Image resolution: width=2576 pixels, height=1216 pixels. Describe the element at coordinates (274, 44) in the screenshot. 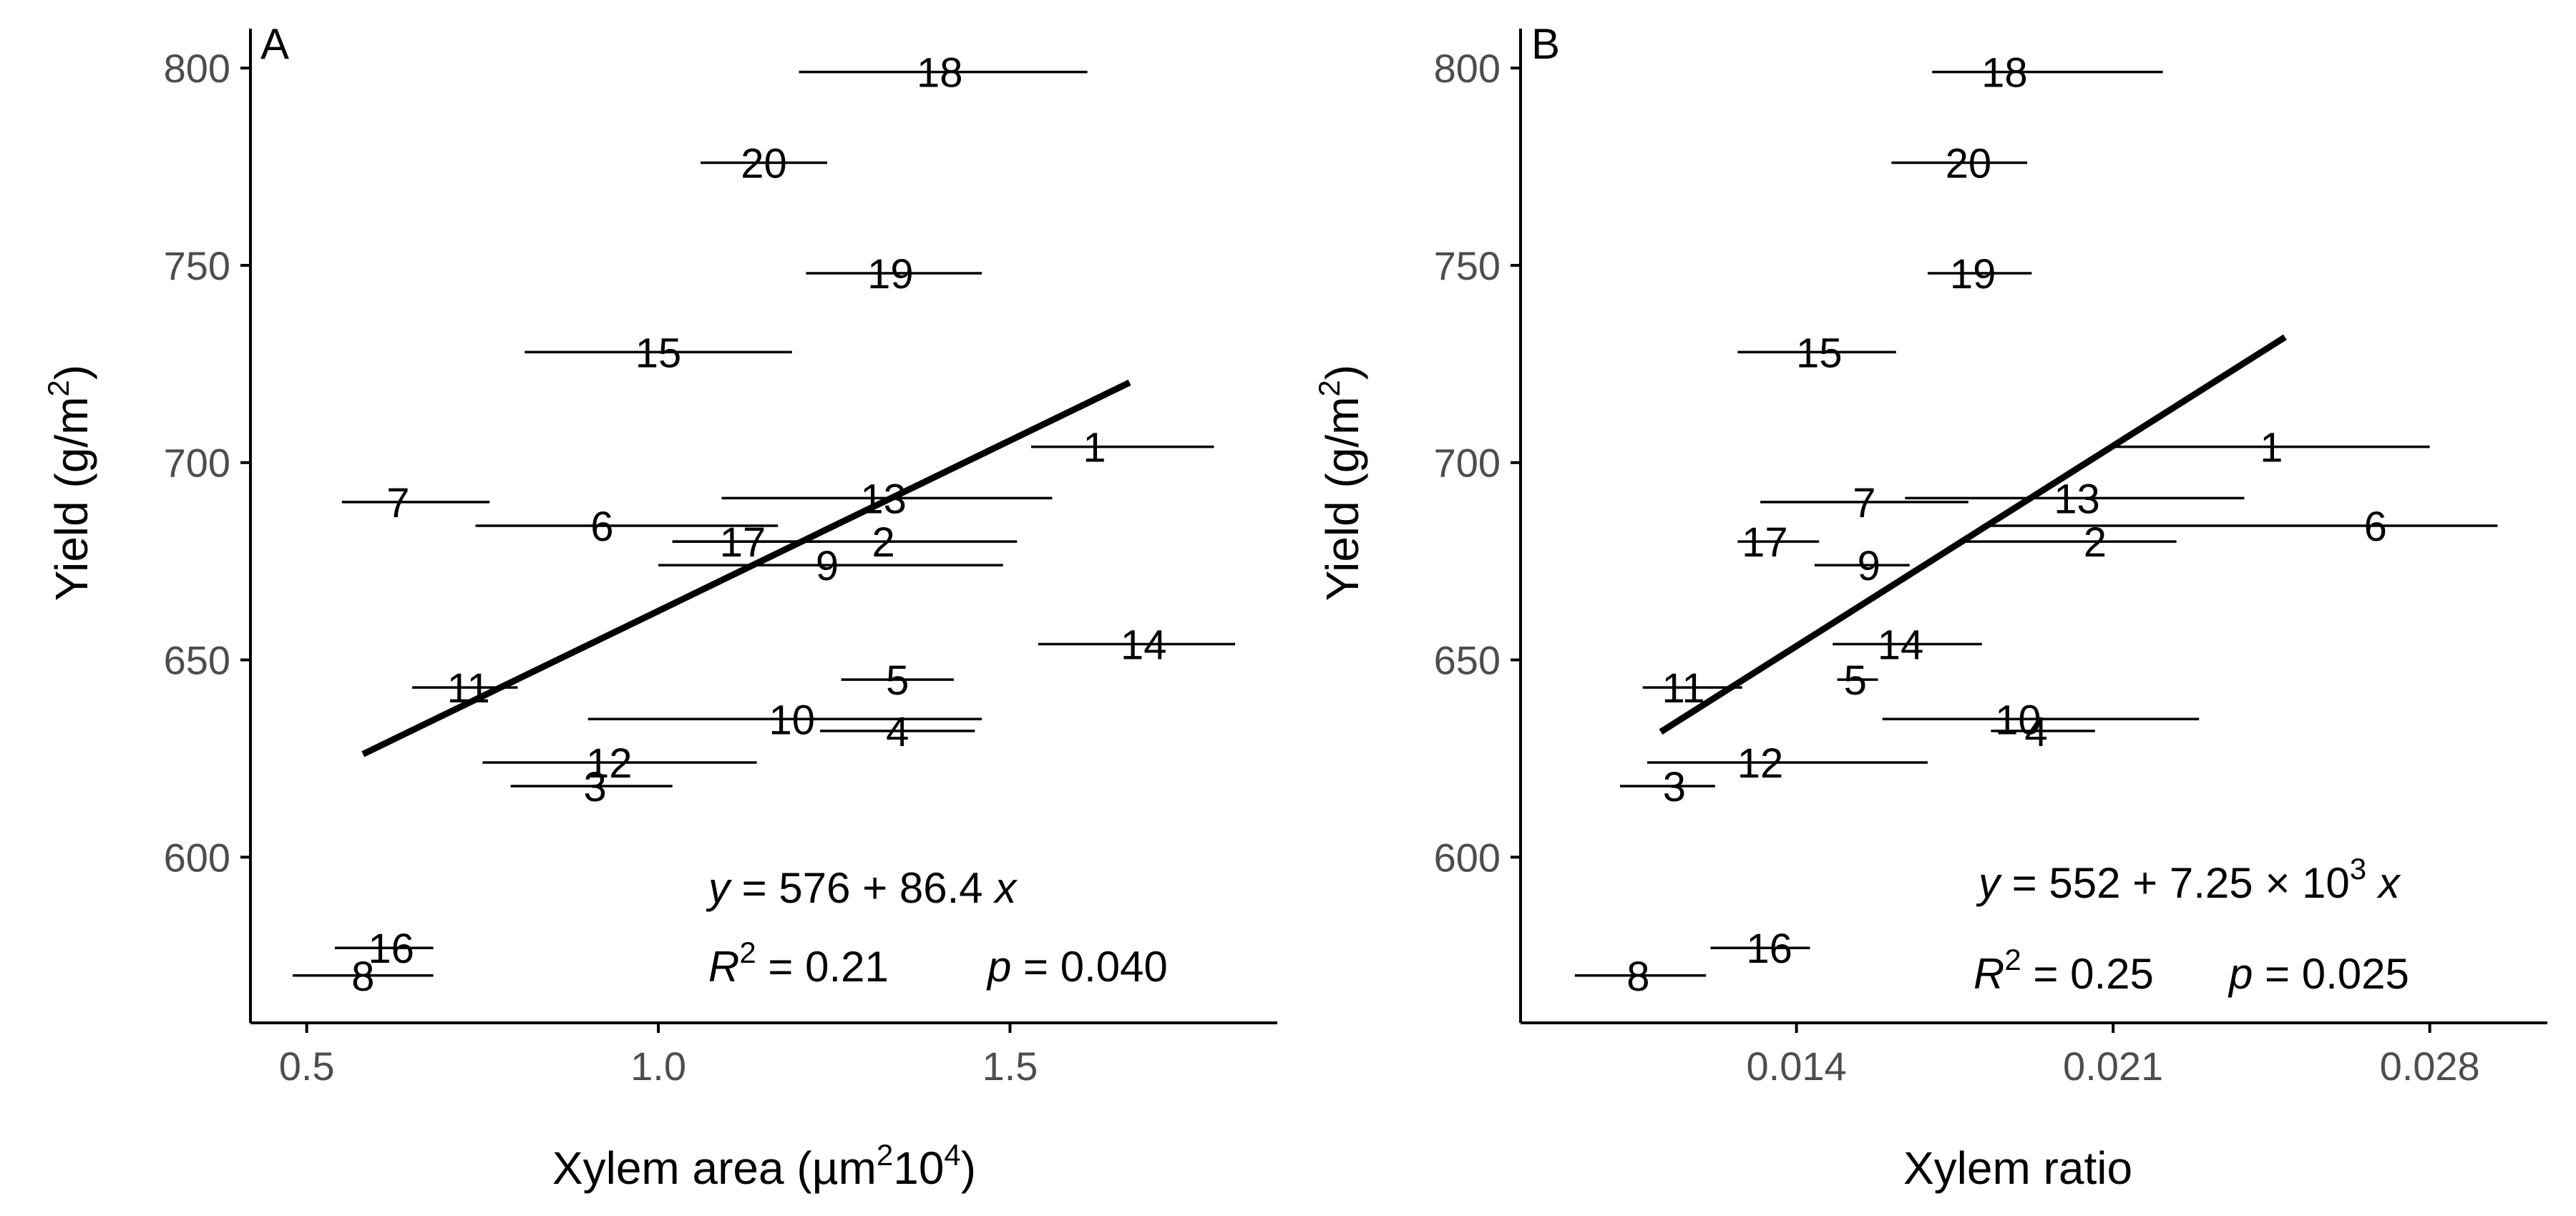

I see `panel-tag: A` at that location.